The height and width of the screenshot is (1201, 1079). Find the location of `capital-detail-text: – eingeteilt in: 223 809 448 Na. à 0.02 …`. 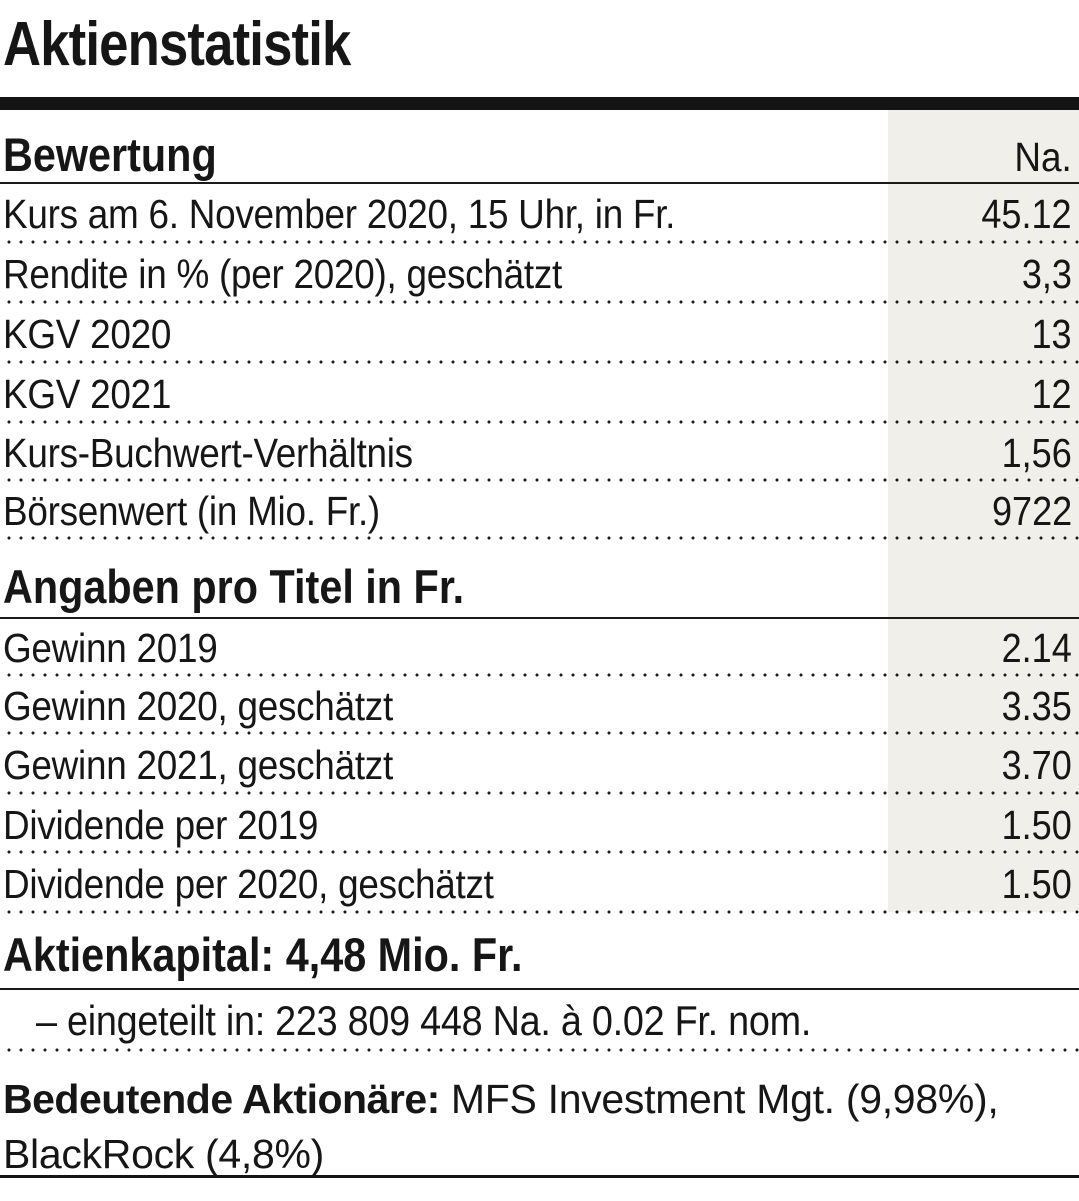

capital-detail-text: – eingeteilt in: 223 809 448 Na. à 0.02 … is located at coordinates (424, 1020).